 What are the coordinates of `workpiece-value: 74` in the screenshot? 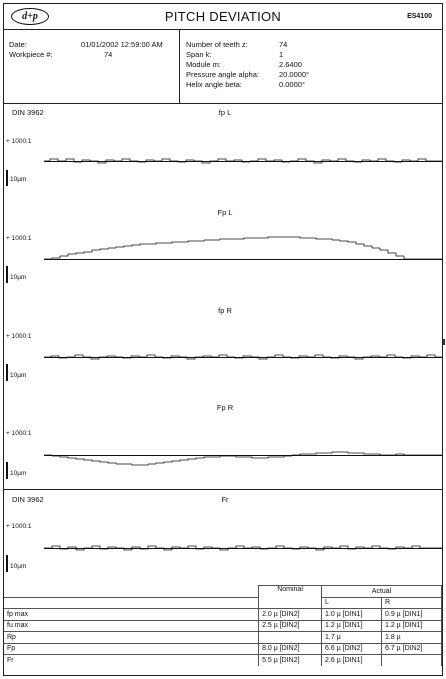 It's located at (108, 54).